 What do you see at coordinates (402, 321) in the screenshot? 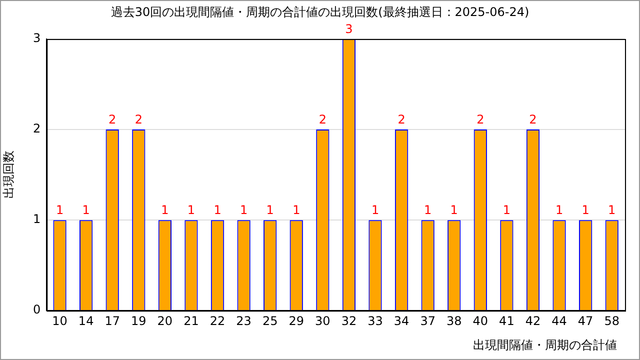
I see `x-tick-label: 34` at bounding box center [402, 321].